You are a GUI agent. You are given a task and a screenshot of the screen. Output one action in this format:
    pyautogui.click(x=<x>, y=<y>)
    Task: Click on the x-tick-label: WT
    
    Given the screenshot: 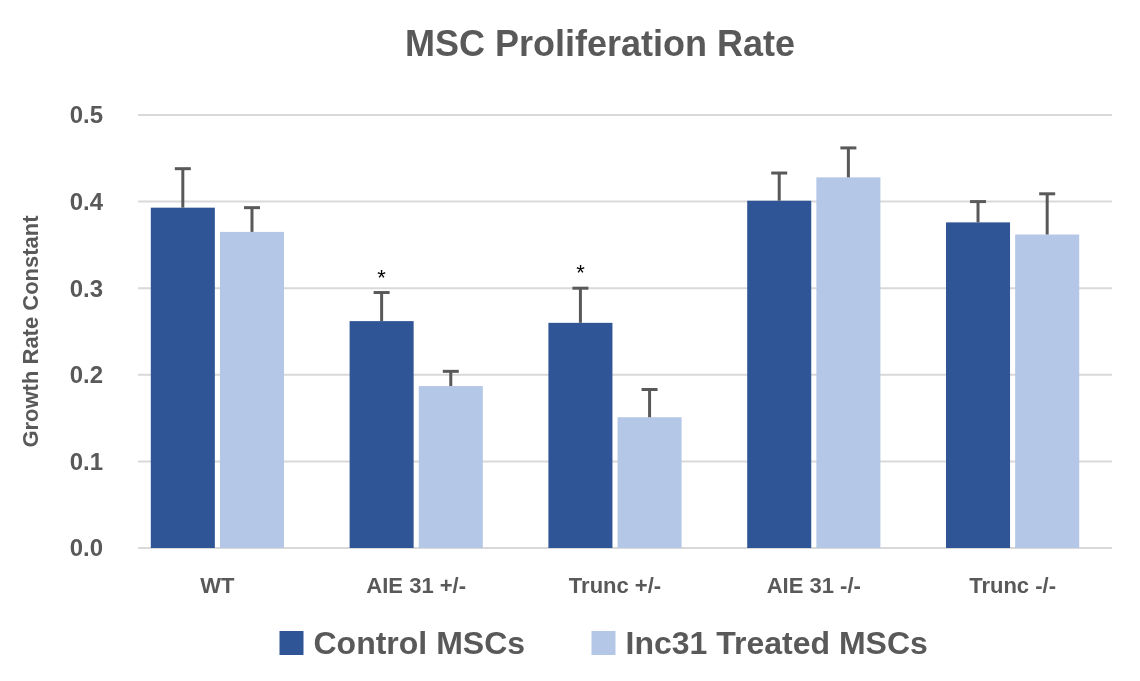 What is the action you would take?
    pyautogui.click(x=218, y=585)
    